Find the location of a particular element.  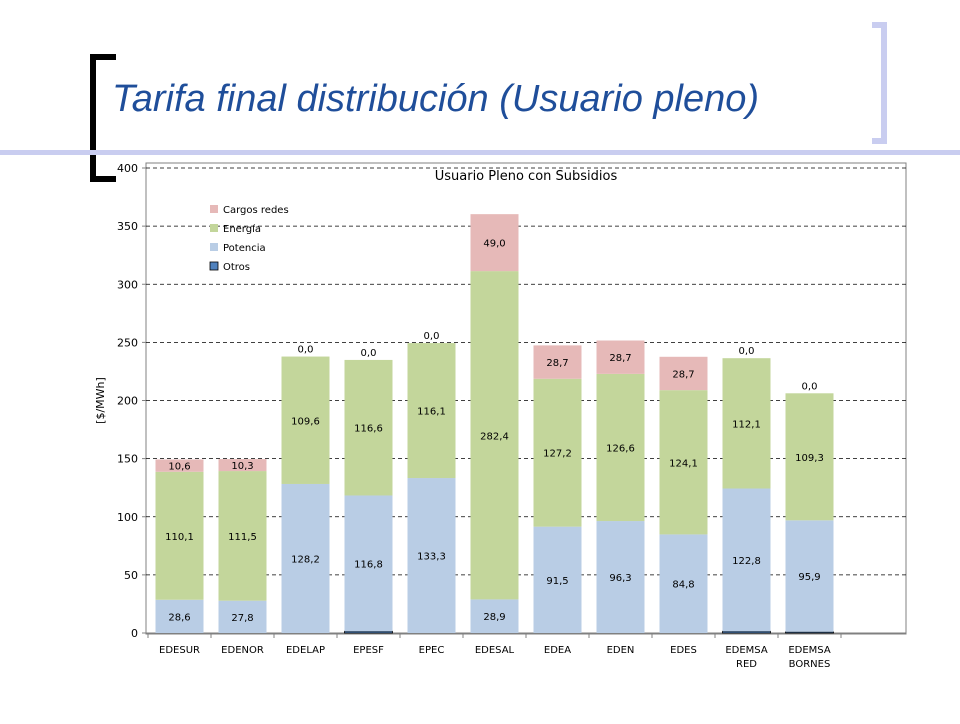

chart-title: Usuario Pleno con Subsidios is located at coordinates (526, 176).